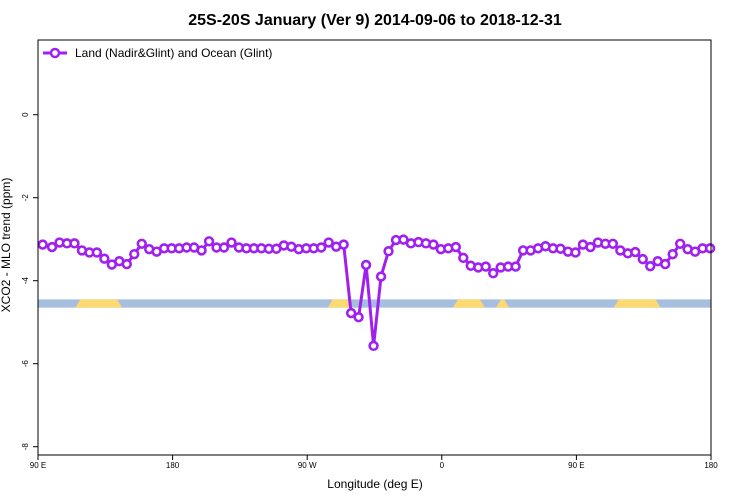  What do you see at coordinates (25, 114) in the screenshot?
I see `y-tick-label: 0` at bounding box center [25, 114].